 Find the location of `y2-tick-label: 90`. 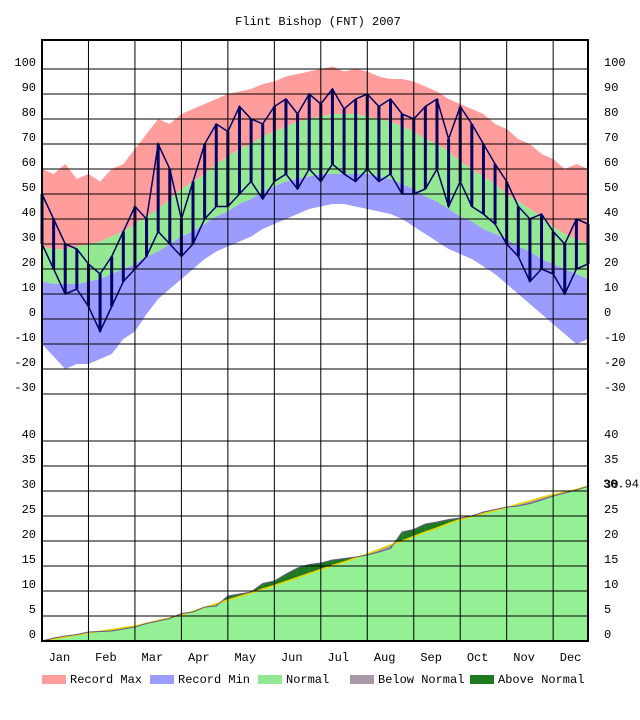

y2-tick-label: 90 is located at coordinates (611, 88).